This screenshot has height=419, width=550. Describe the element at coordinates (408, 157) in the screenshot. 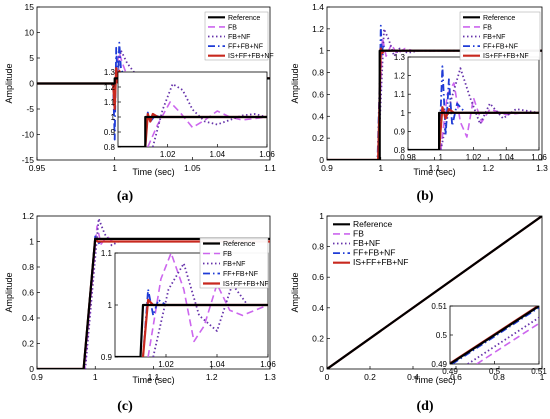

I see `x-tick-label: 0.98` at that location.